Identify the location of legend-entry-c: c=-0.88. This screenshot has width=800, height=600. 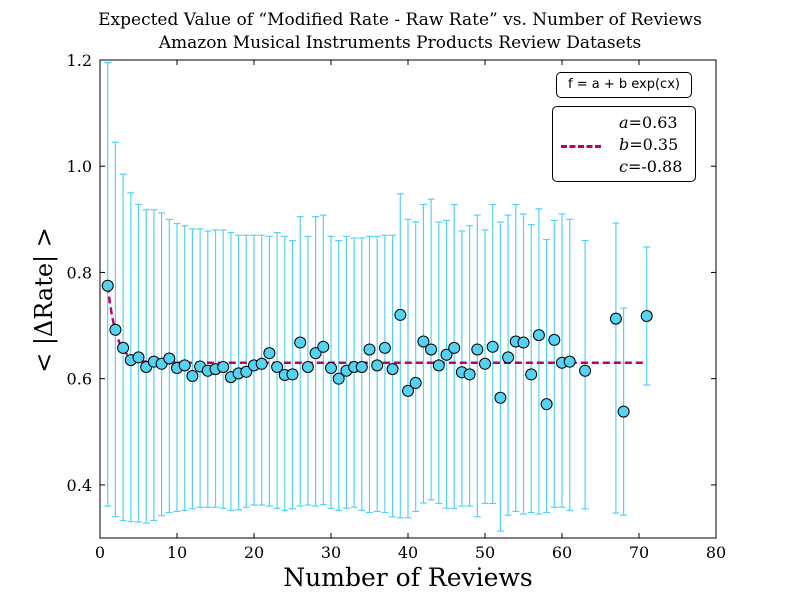
(650, 166).